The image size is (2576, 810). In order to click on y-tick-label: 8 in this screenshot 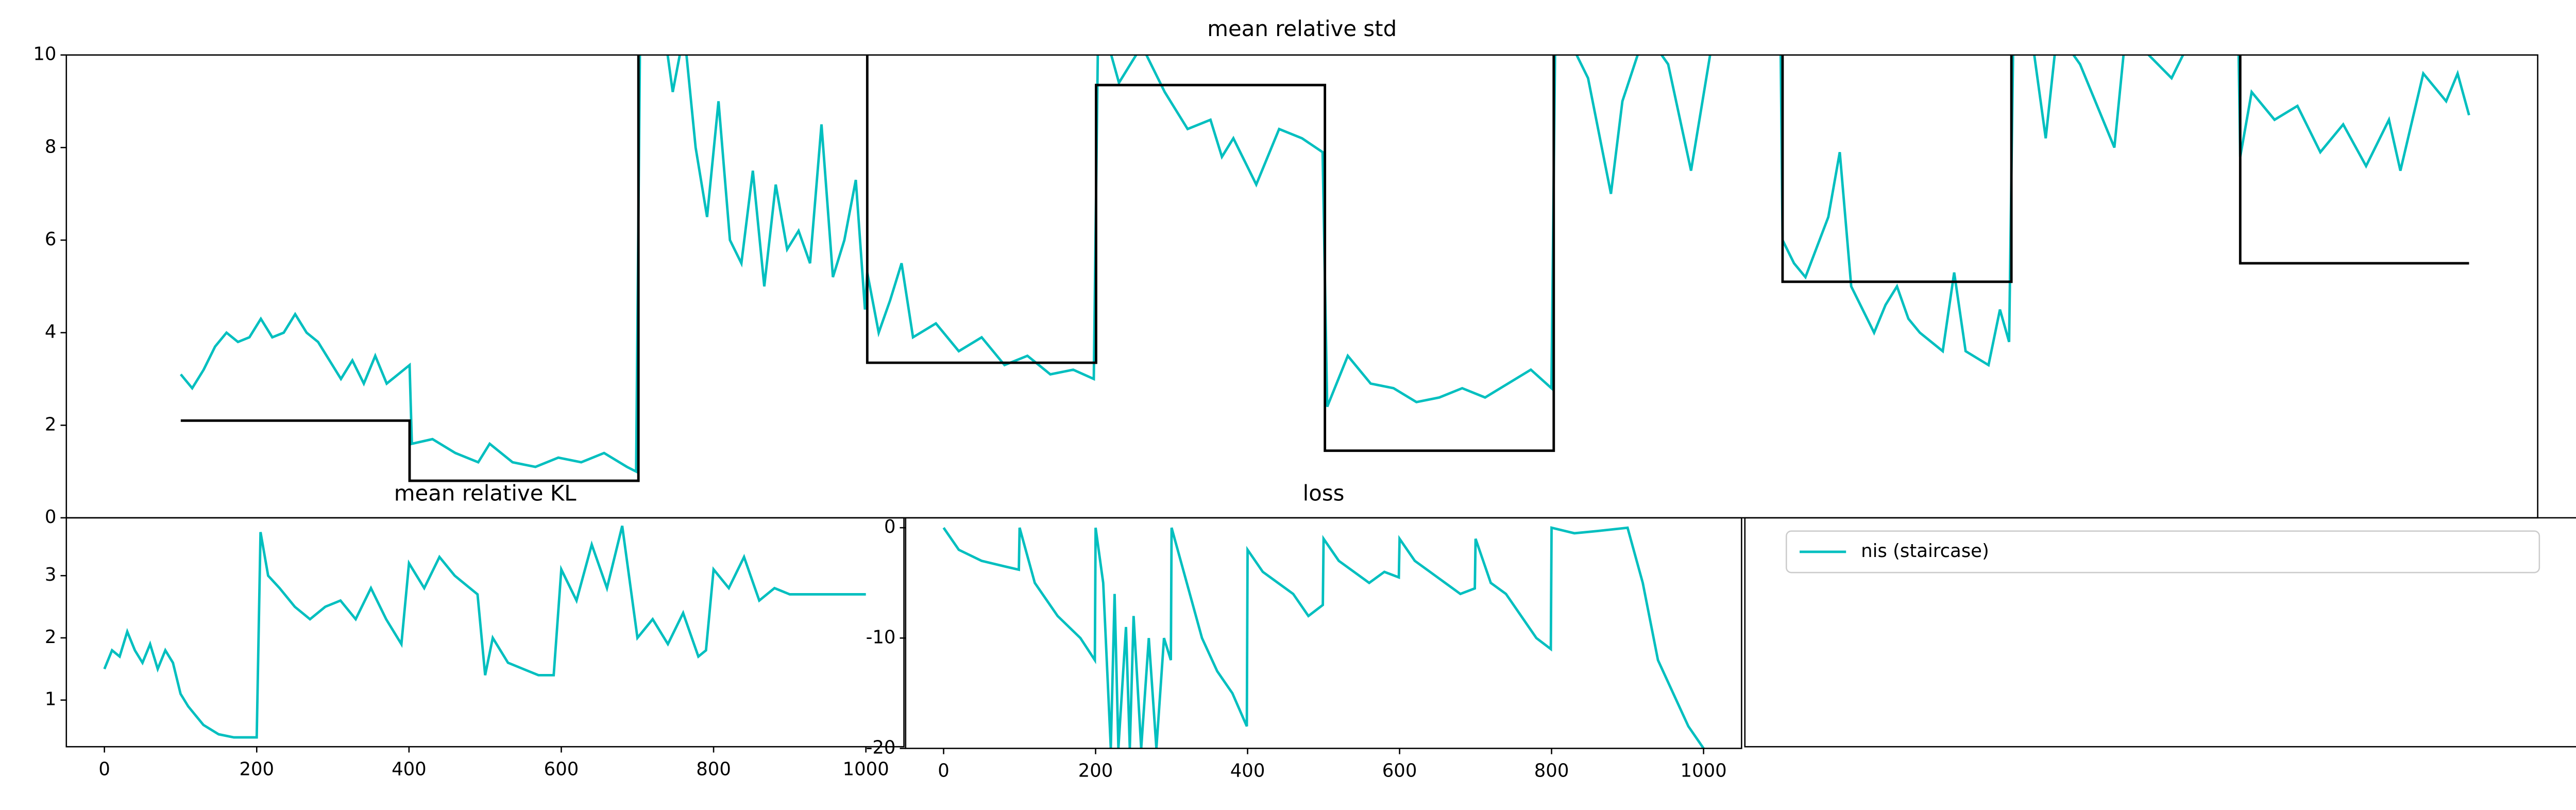, I will do `click(51, 146)`.